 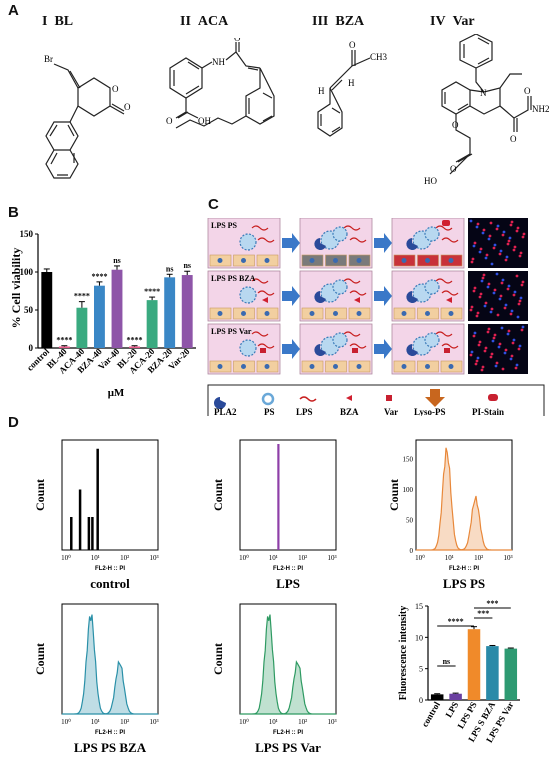 I want to click on var-o1: O, so click(x=513, y=139).